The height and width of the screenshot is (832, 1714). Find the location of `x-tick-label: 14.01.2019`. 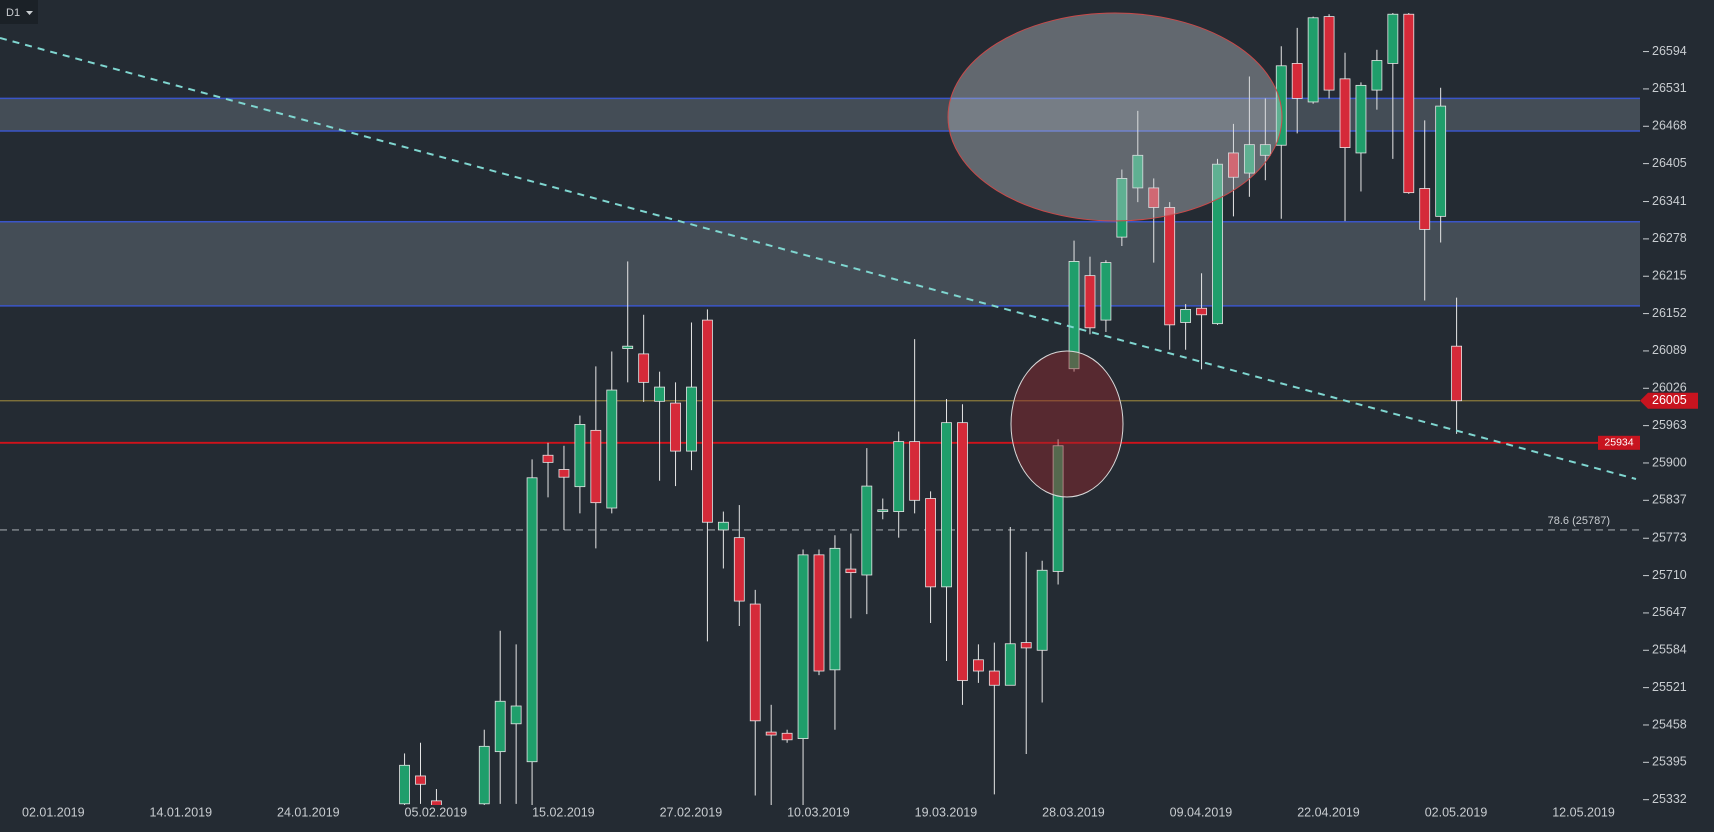

x-tick-label: 14.01.2019 is located at coordinates (181, 812).